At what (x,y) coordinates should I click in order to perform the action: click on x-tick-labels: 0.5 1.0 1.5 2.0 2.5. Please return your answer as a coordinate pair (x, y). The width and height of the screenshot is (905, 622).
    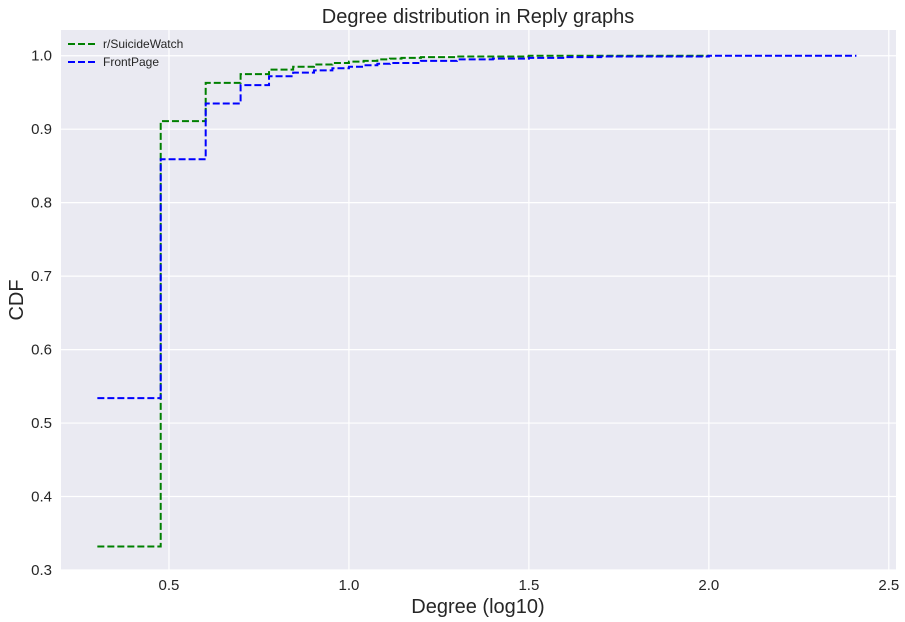
    Looking at the image, I should click on (529, 585).